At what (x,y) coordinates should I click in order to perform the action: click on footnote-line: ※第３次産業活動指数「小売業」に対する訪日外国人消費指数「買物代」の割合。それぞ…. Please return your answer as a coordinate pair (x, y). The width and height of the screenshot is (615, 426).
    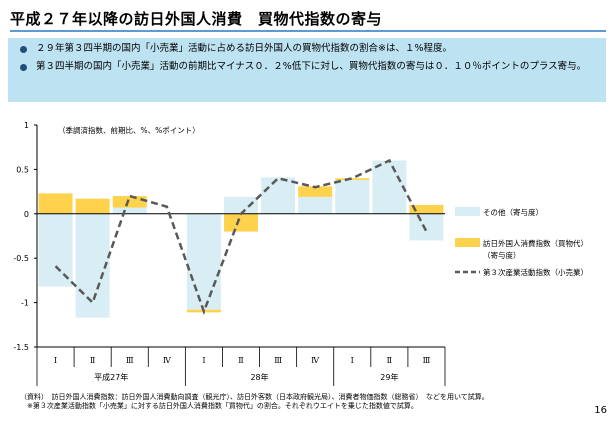
    Looking at the image, I should click on (219, 406).